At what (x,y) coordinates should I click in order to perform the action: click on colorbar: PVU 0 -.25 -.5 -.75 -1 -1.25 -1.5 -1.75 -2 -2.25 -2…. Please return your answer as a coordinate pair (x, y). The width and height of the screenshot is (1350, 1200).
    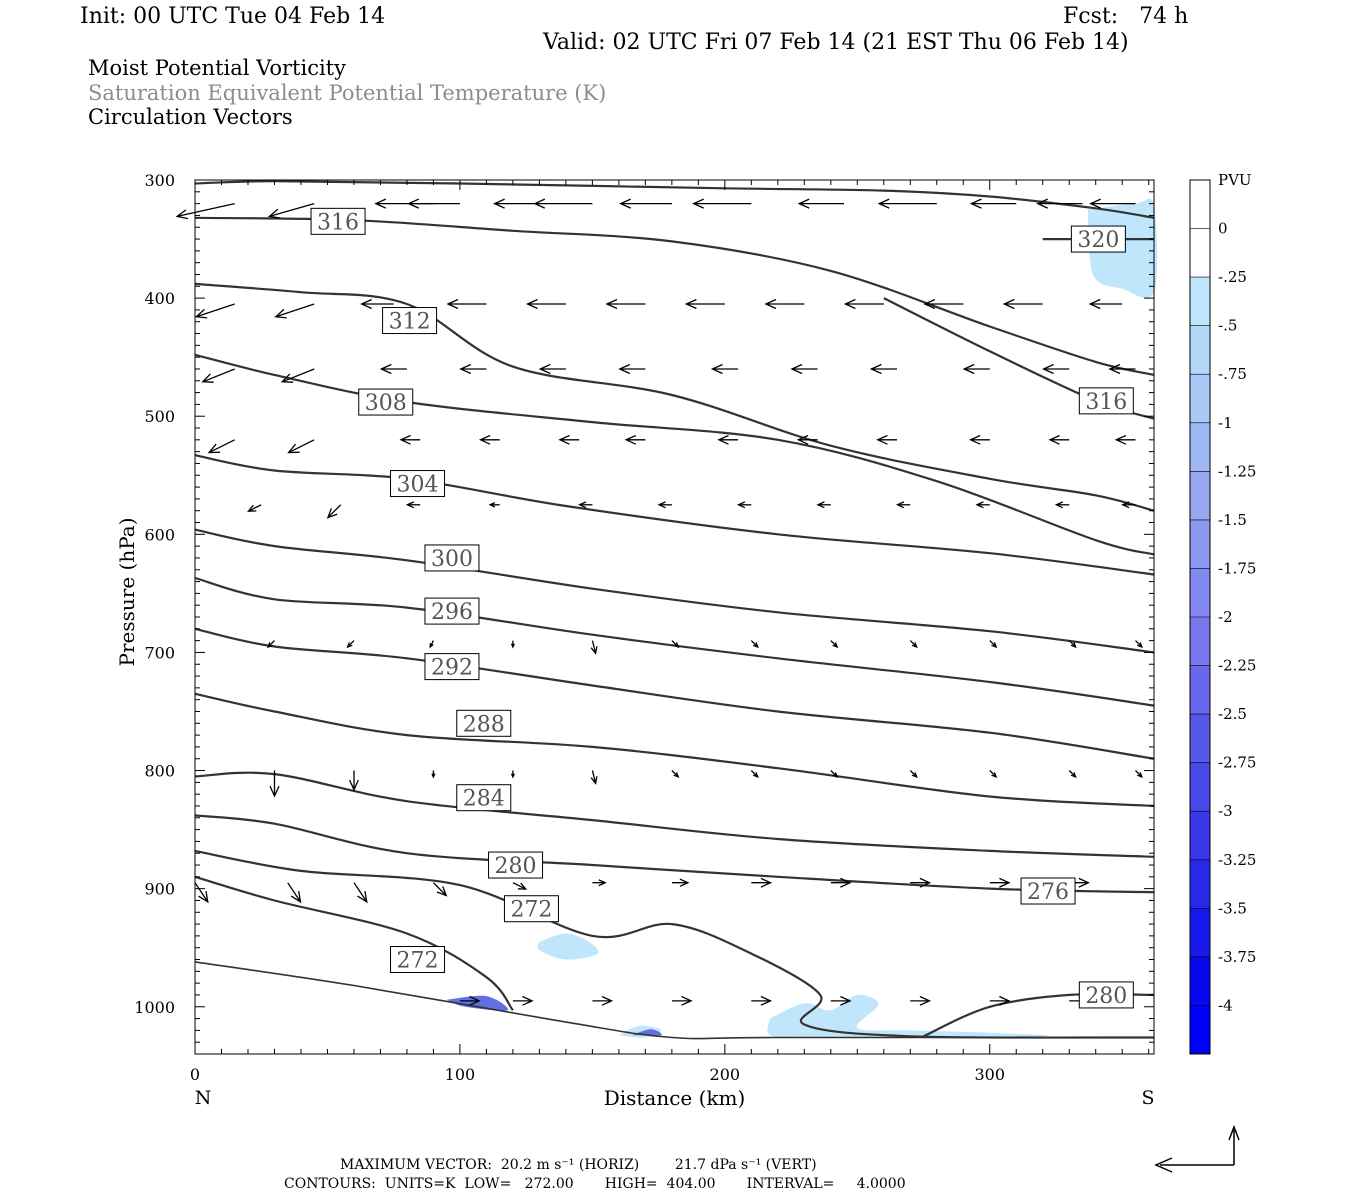
    Looking at the image, I should click on (1222, 613).